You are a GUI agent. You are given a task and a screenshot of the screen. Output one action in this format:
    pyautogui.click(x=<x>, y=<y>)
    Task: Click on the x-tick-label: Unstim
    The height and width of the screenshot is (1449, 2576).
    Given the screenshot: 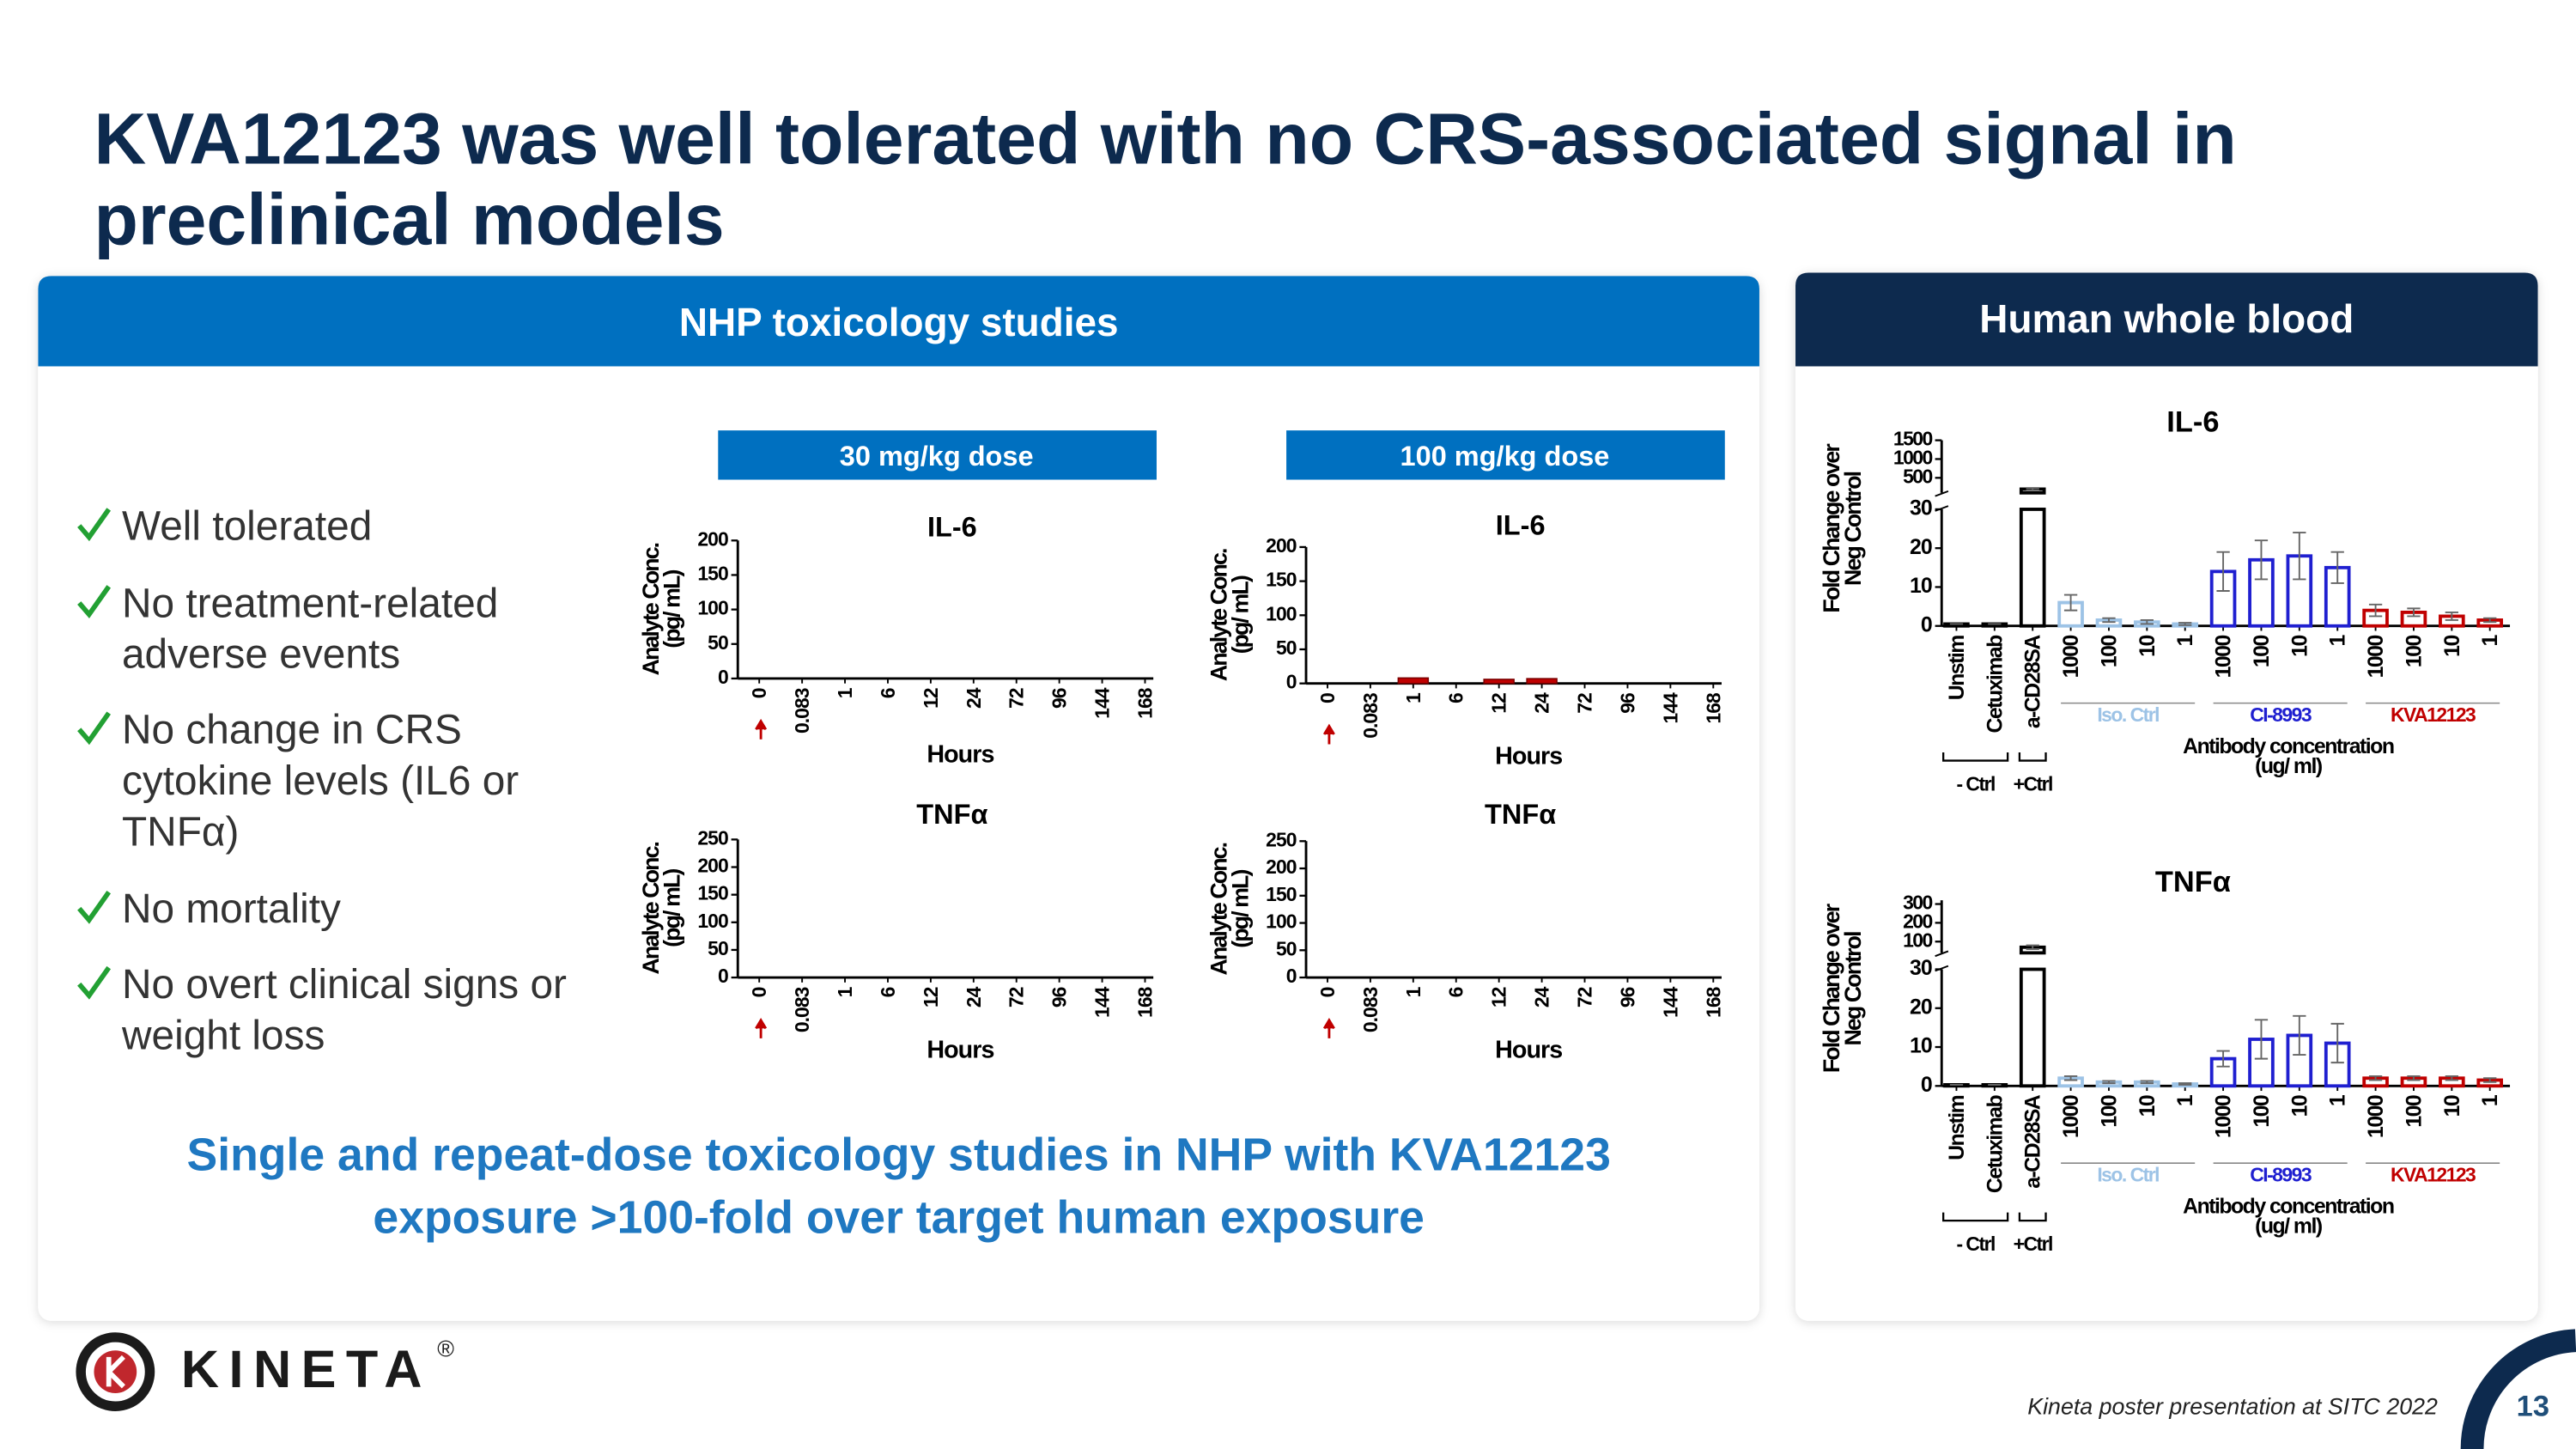 What is the action you would take?
    pyautogui.click(x=1957, y=1127)
    